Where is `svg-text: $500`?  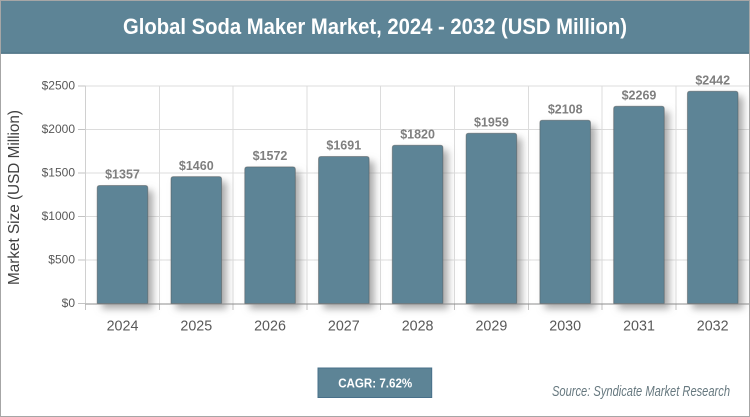
svg-text: $500 is located at coordinates (61, 259).